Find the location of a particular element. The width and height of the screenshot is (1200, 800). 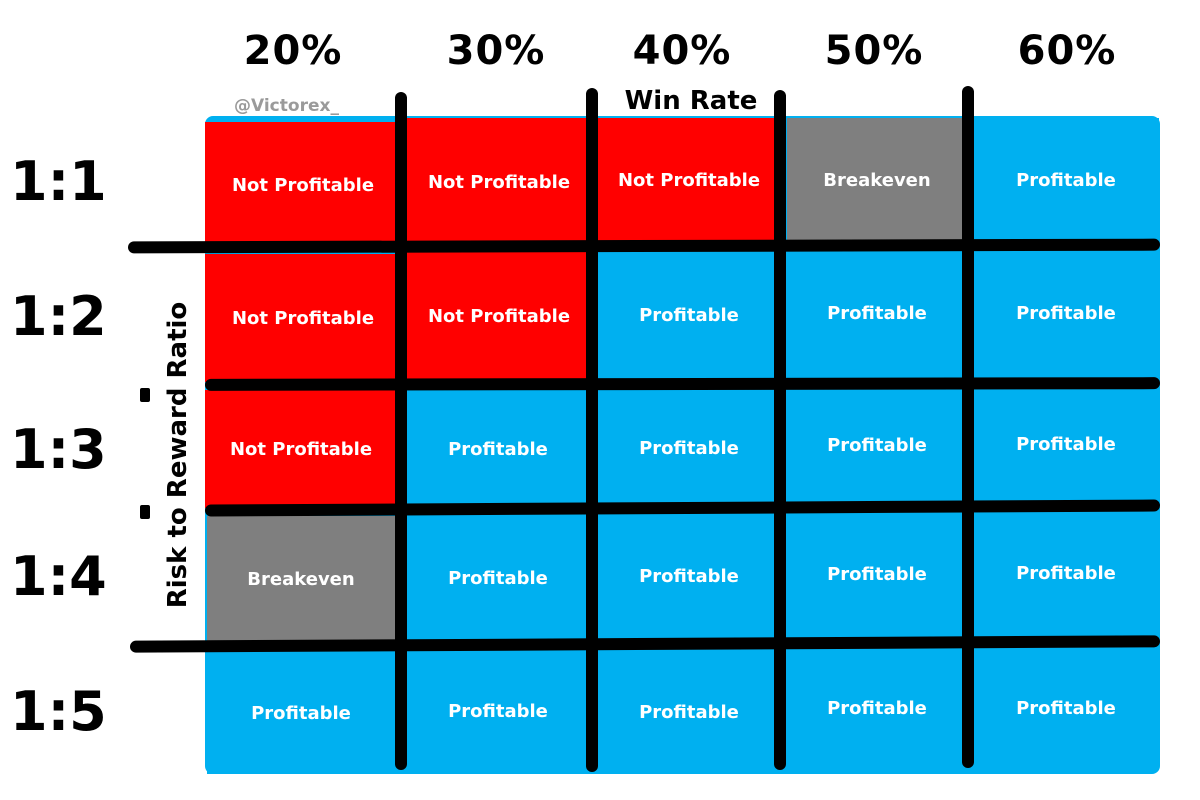

grid-cell-r5-c2: Profitable is located at coordinates (498, 711).